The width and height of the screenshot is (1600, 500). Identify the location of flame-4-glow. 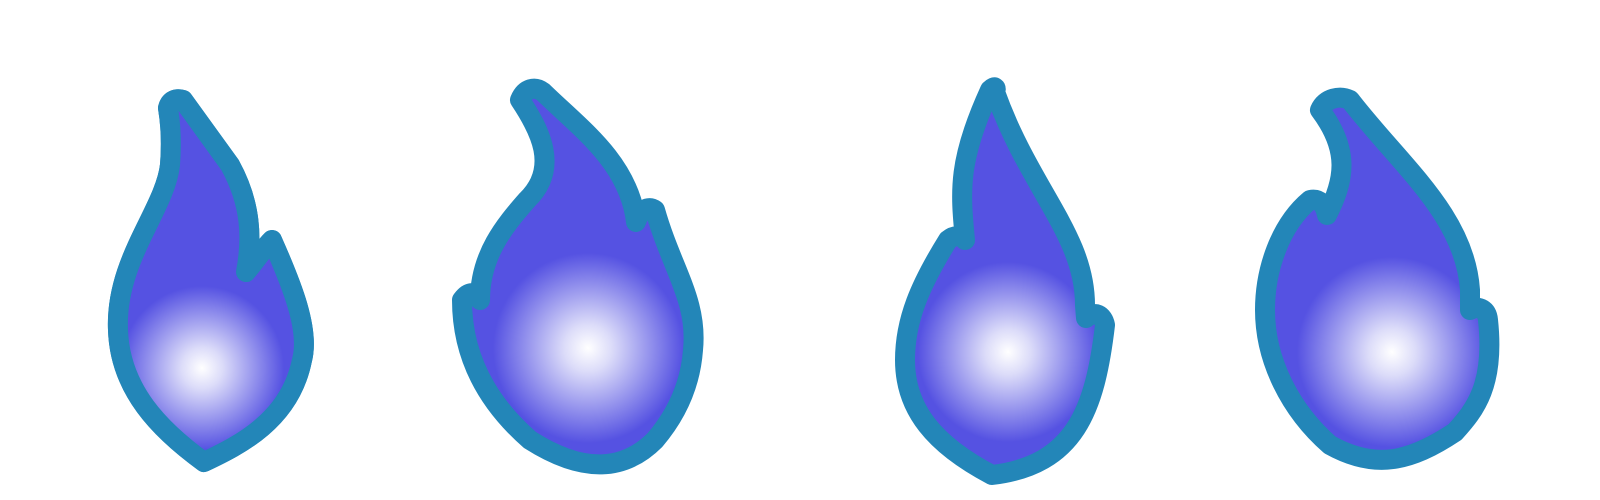
(1377, 278).